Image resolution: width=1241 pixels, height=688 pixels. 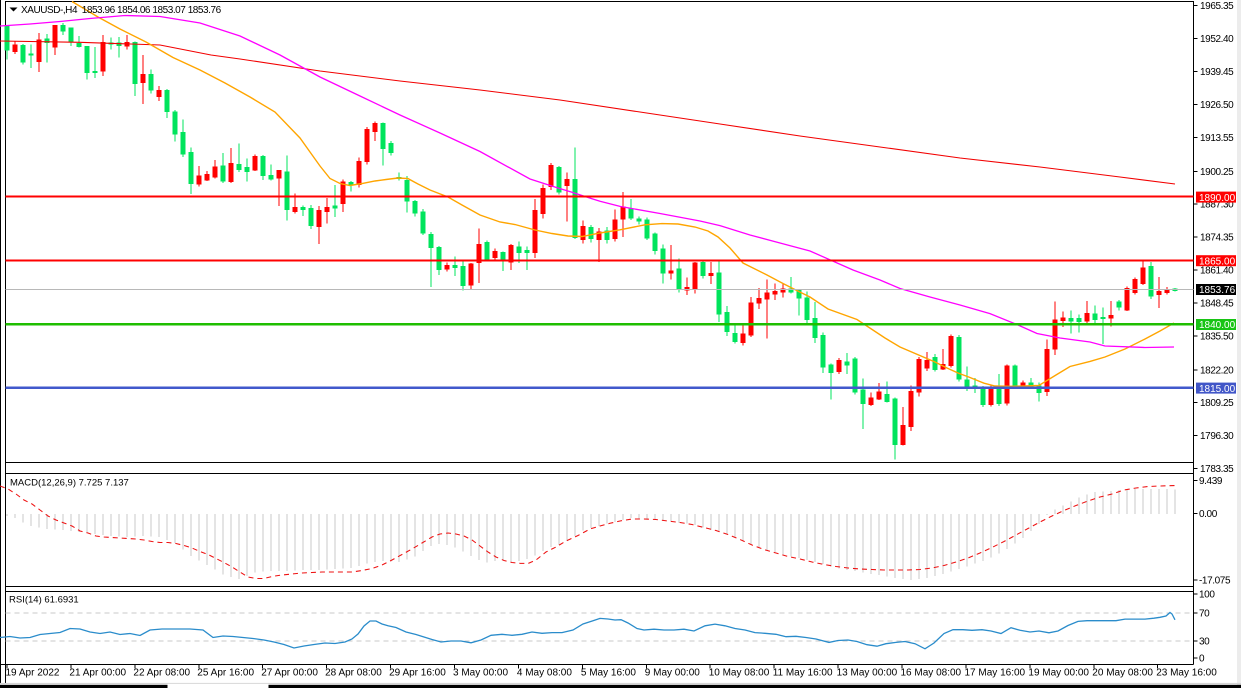 What do you see at coordinates (1217, 336) in the screenshot?
I see `svg-text: 1835.50` at bounding box center [1217, 336].